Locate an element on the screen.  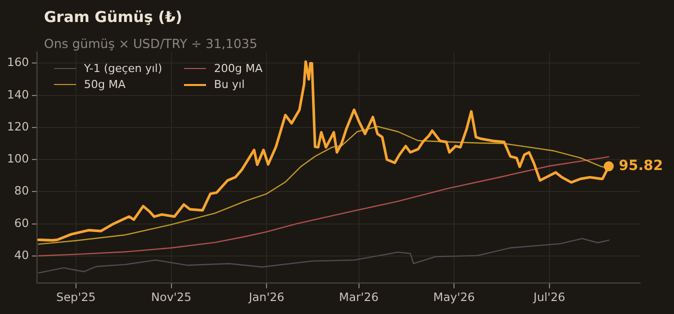
y-tick-label: 140 is located at coordinates (17, 94).